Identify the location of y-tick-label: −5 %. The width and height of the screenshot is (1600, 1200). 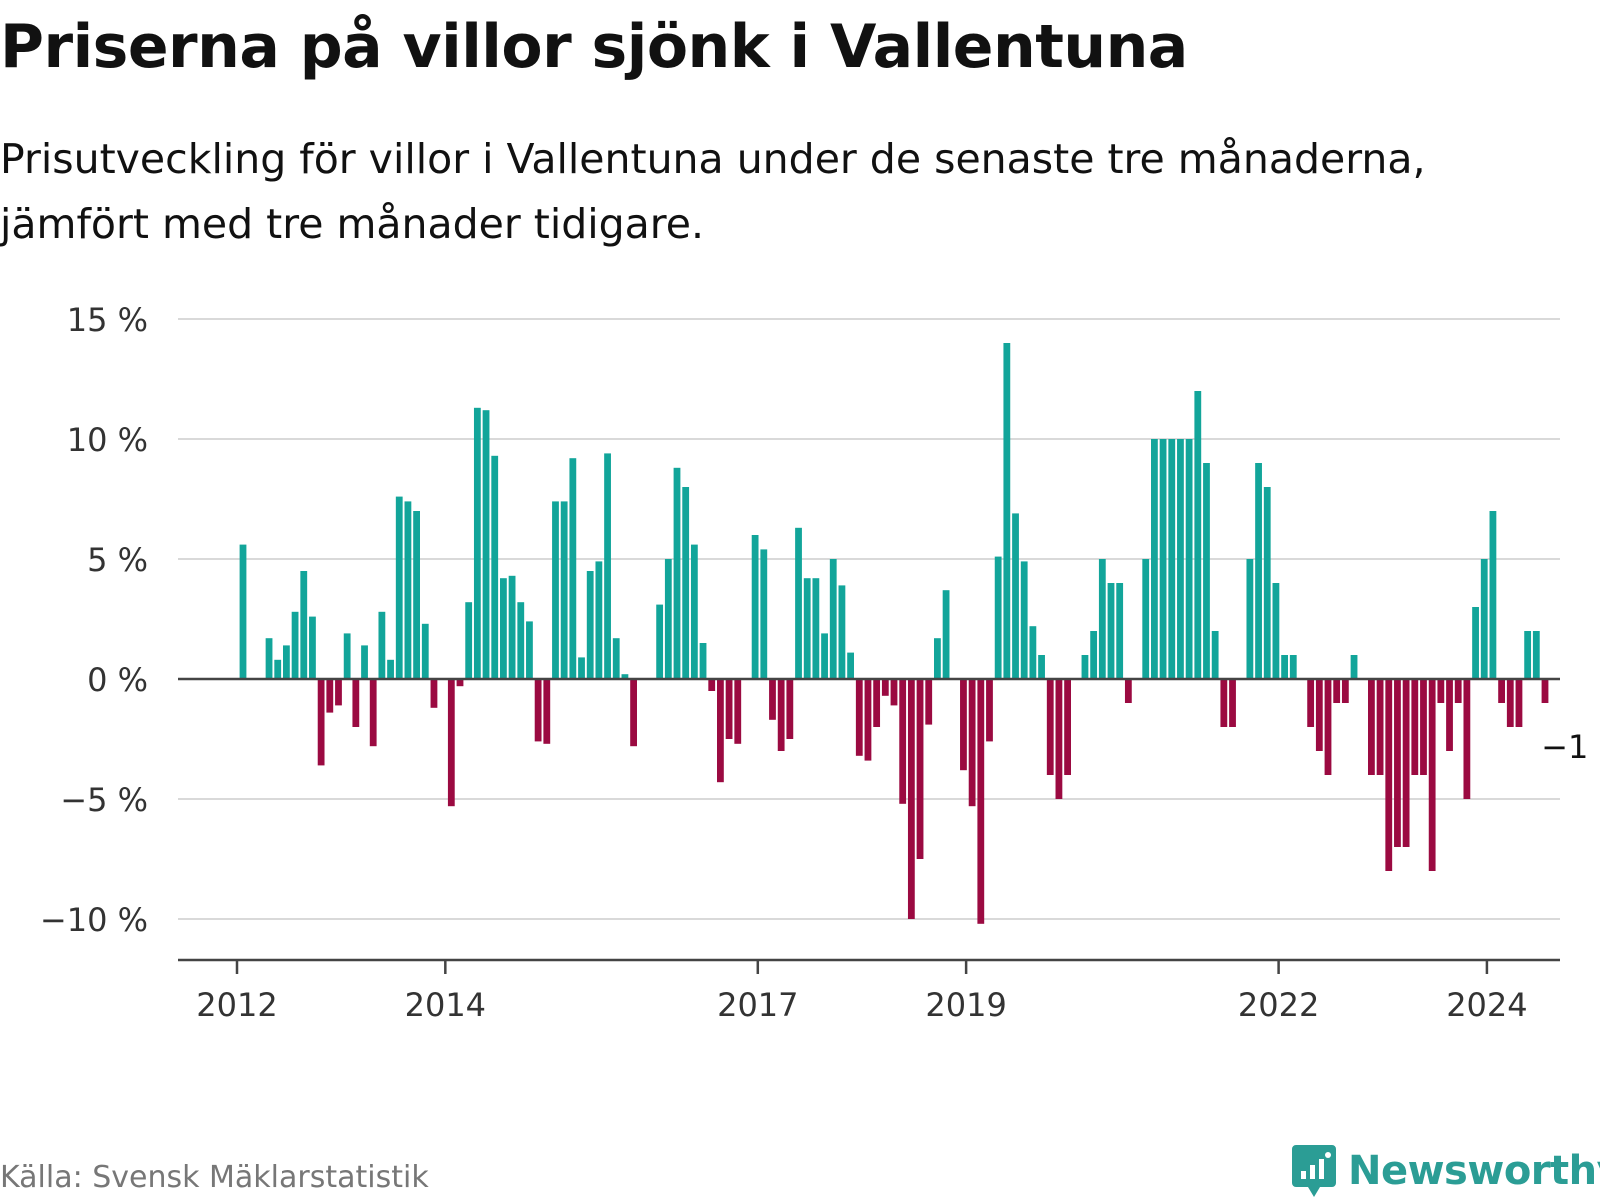
(104, 800).